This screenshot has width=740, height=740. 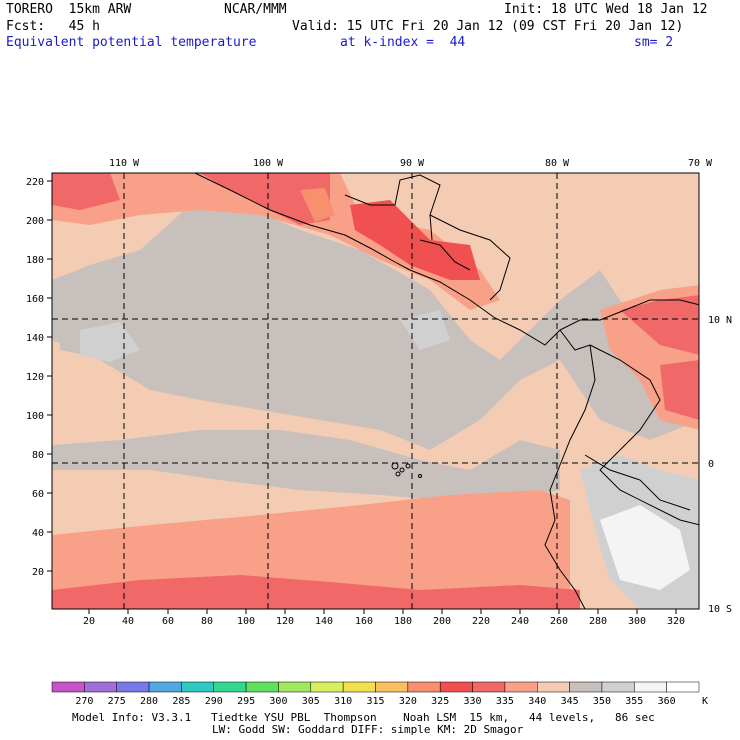 I want to click on colorbar-label: 335, so click(x=505, y=701).